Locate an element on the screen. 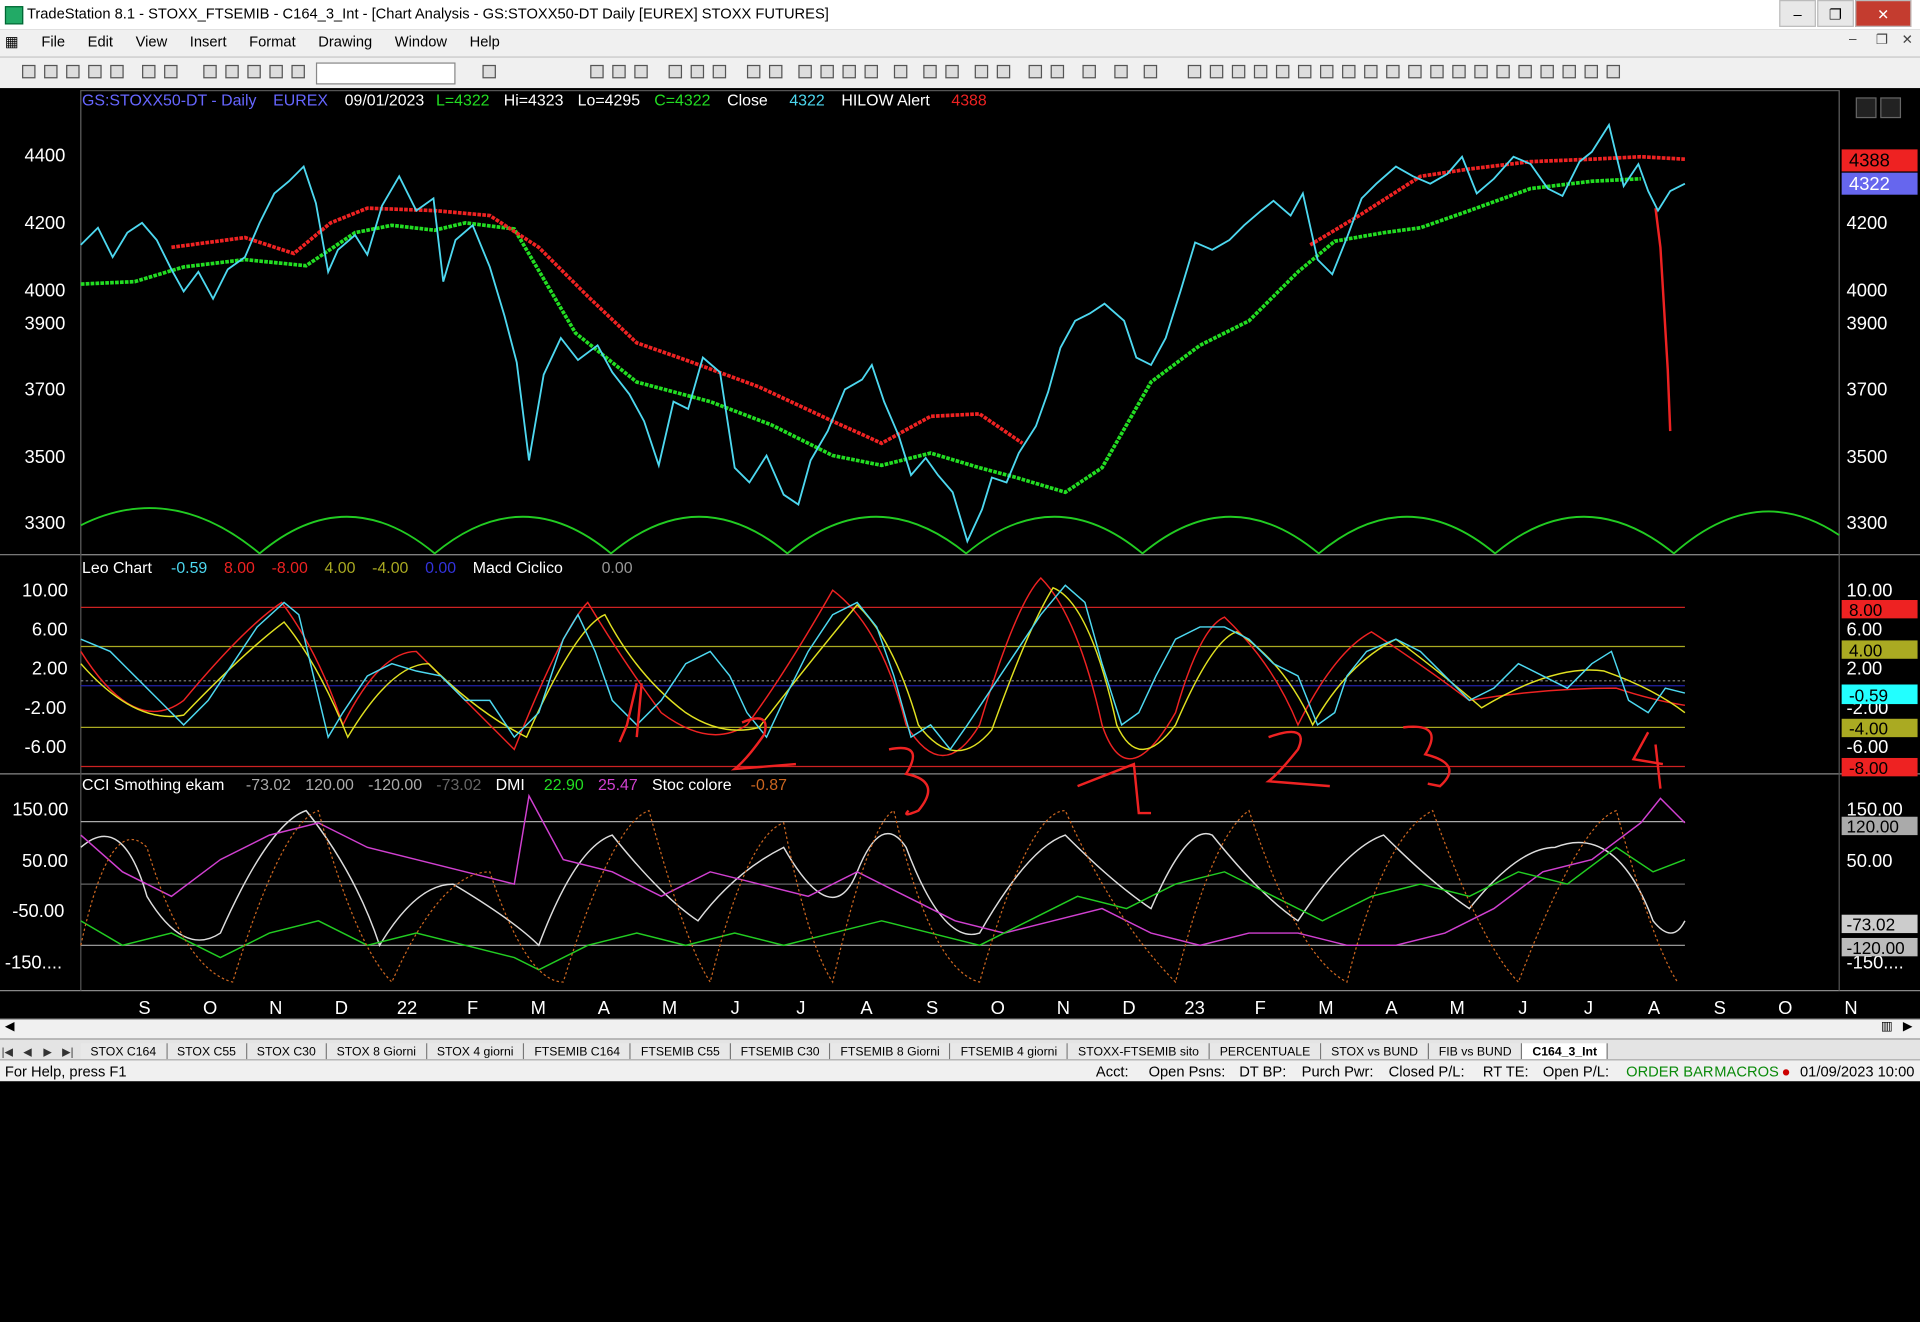 The image size is (1920, 1322). chart-type-icon is located at coordinates (232, 71).